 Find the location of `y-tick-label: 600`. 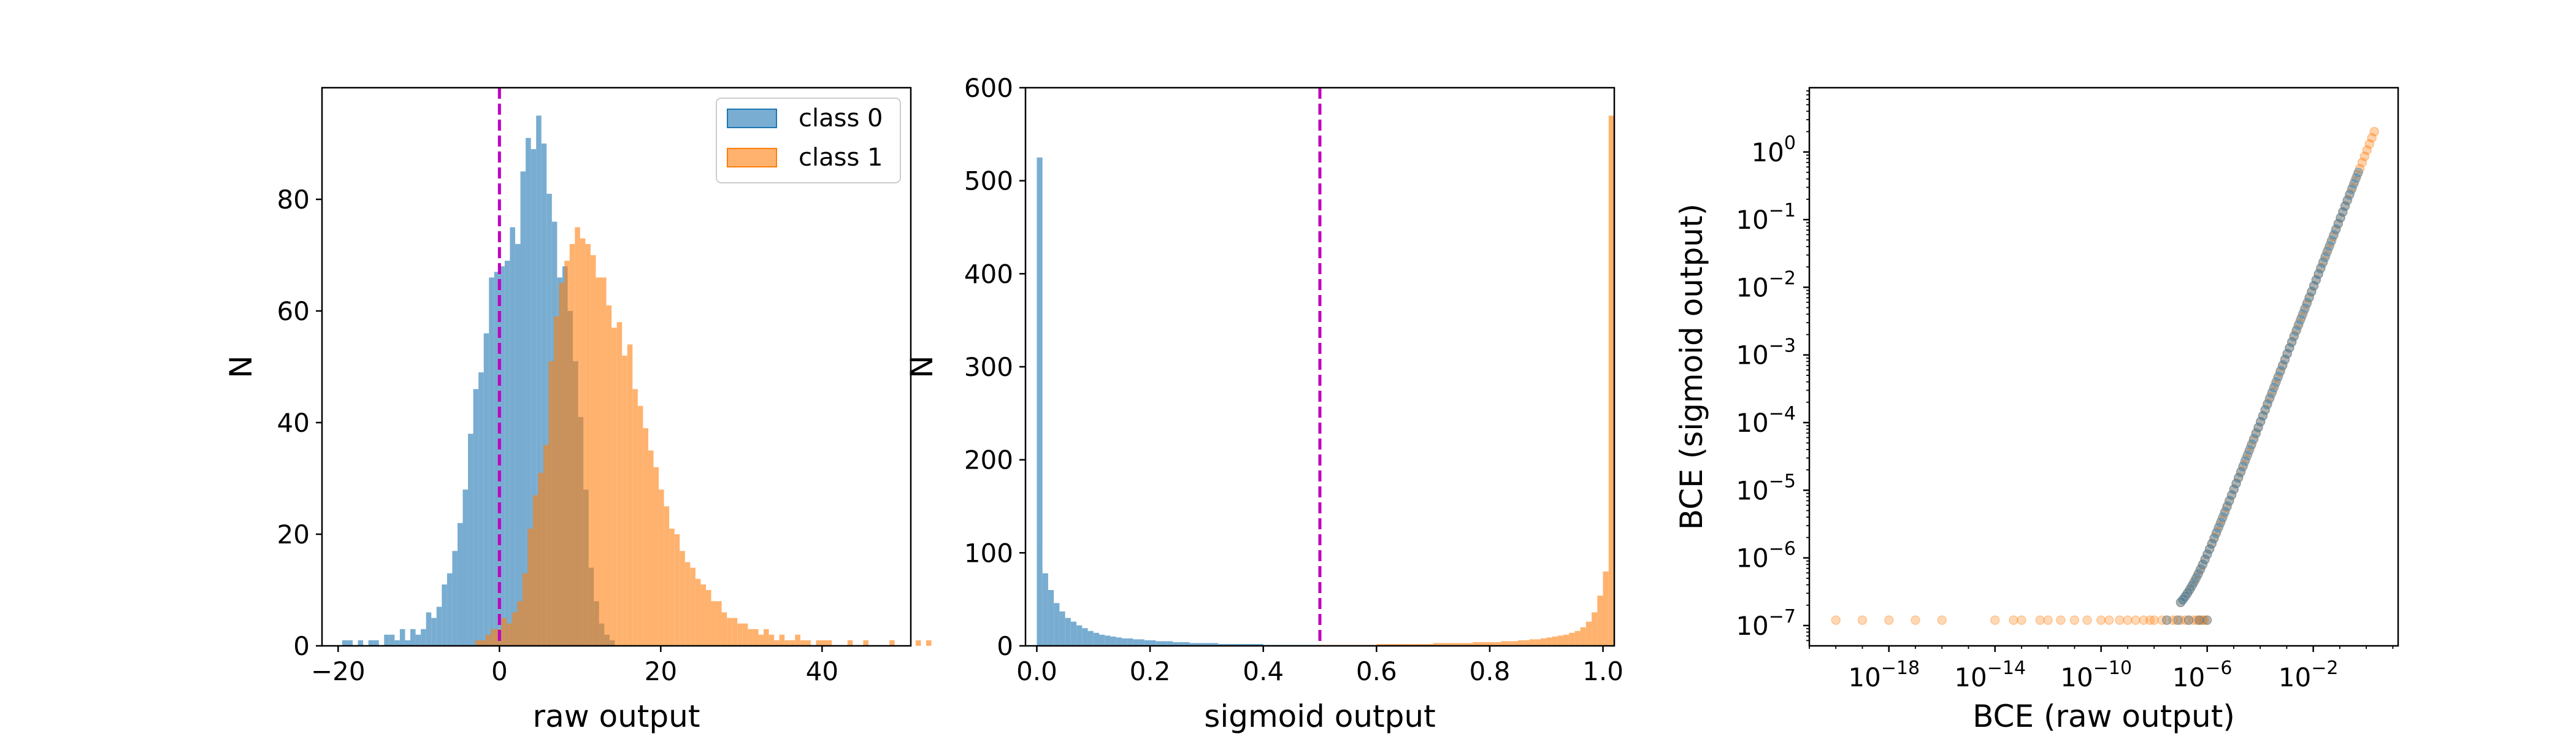

y-tick-label: 600 is located at coordinates (988, 88).